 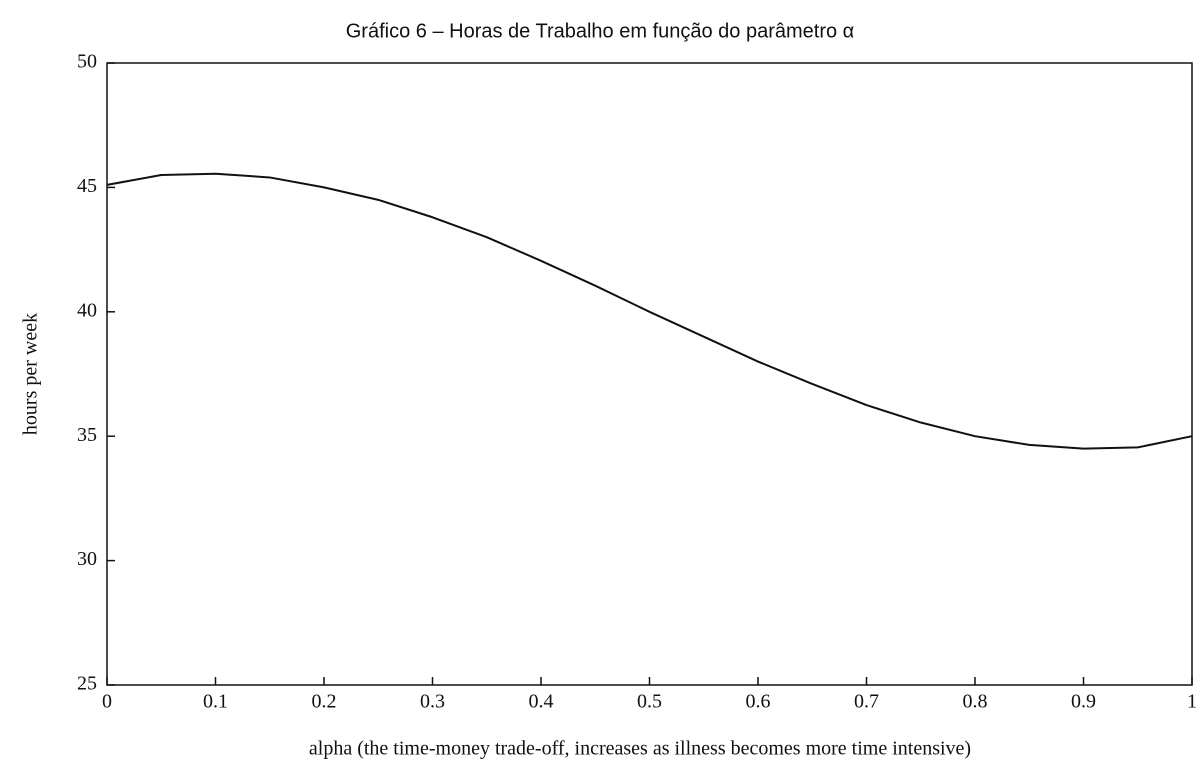 I want to click on y-tick-label: 25, so click(x=87, y=684).